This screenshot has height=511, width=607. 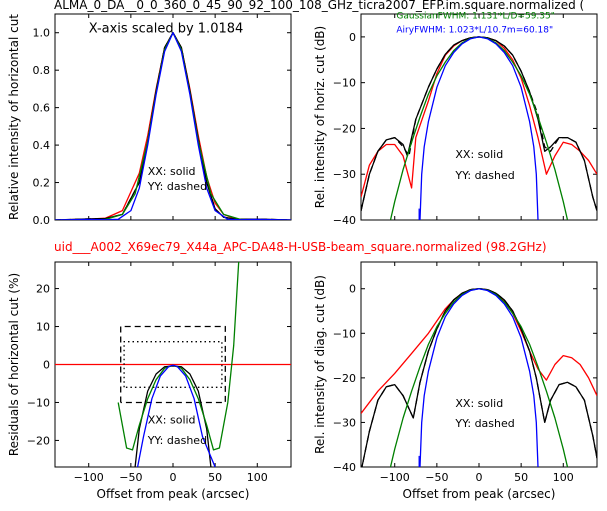 What do you see at coordinates (475, 17) in the screenshot?
I see `annotation: GaussianFWHM: 1.131*L/D=59.35"` at bounding box center [475, 17].